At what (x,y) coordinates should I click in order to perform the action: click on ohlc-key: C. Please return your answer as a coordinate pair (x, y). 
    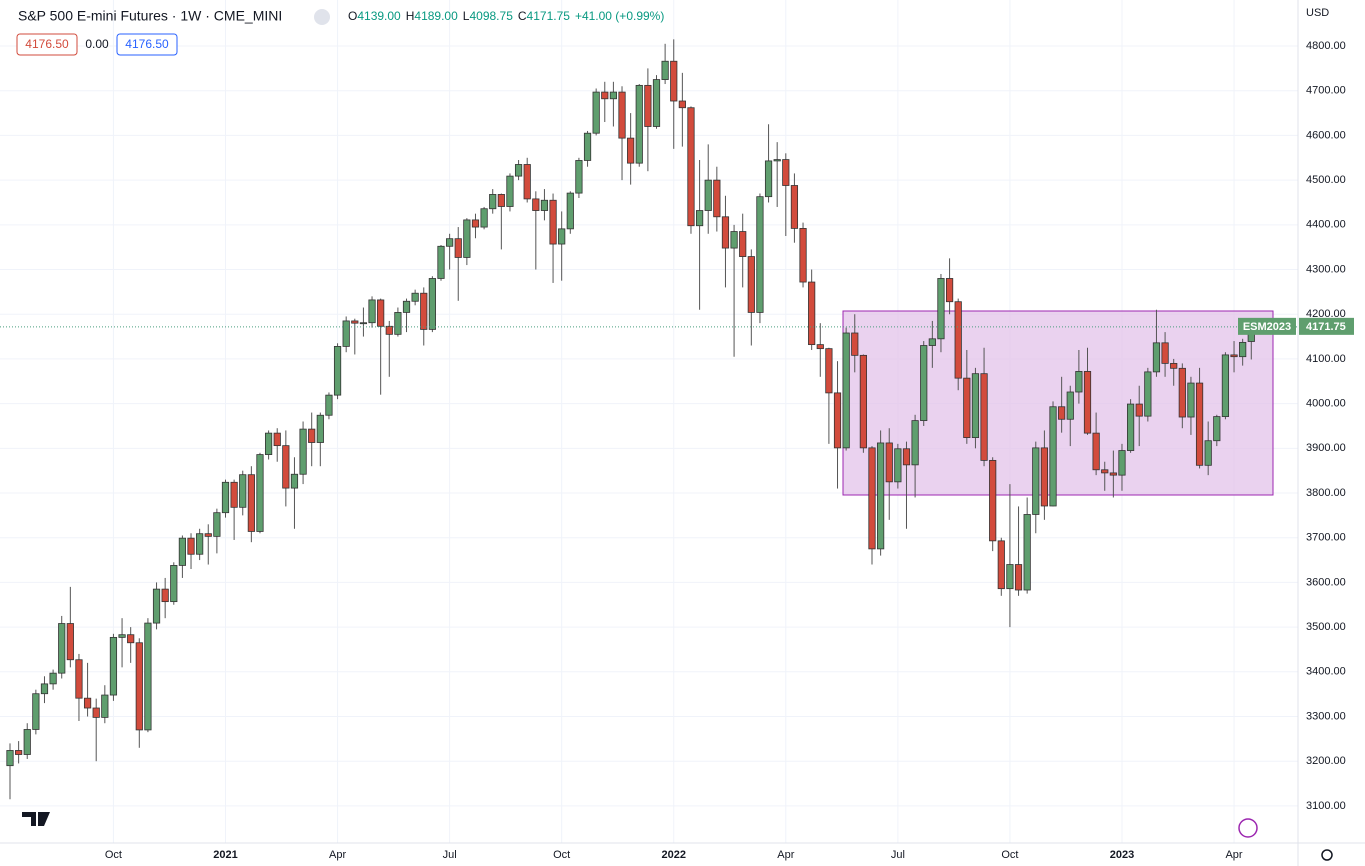
    Looking at the image, I should click on (522, 16).